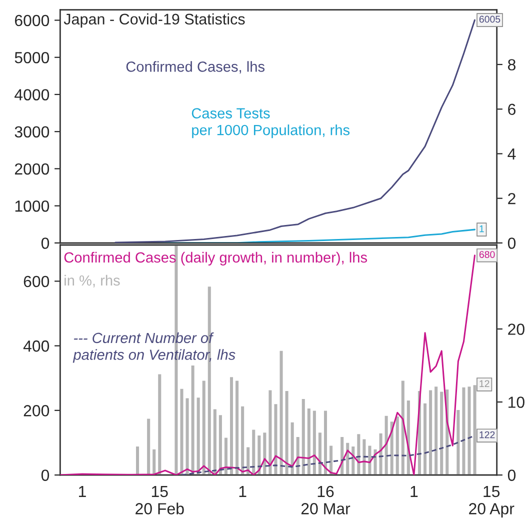  What do you see at coordinates (516, 402) in the screenshot?
I see `y2-tick-label: 10` at bounding box center [516, 402].